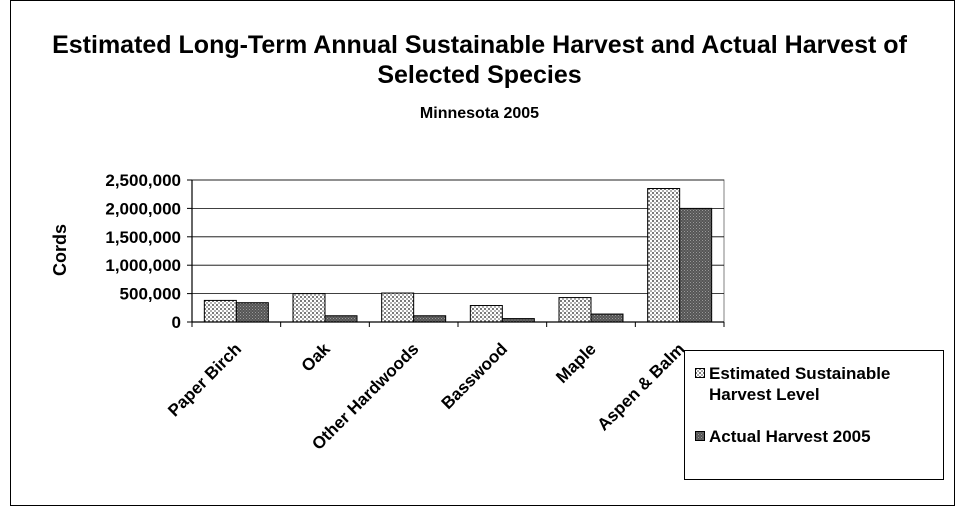  Describe the element at coordinates (800, 384) in the screenshot. I see `legend-label-estimated: Estimated Sustainable Harvest Level` at that location.